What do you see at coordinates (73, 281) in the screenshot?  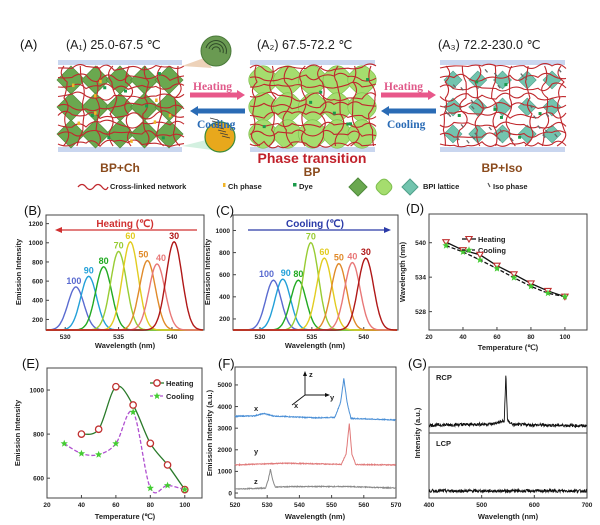 I see `peak-label-100: 100` at bounding box center [73, 281].